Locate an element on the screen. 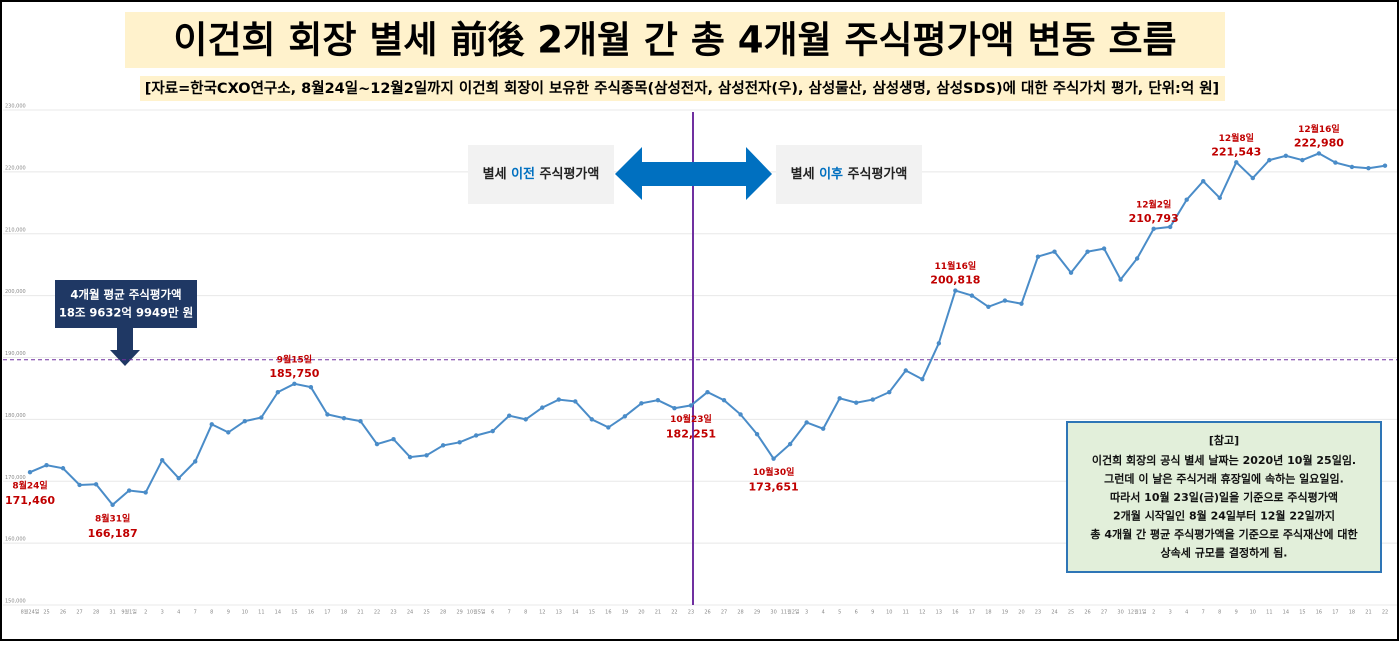 The image size is (1400, 646). point-date-label: 12월2일 is located at coordinates (1153, 204).